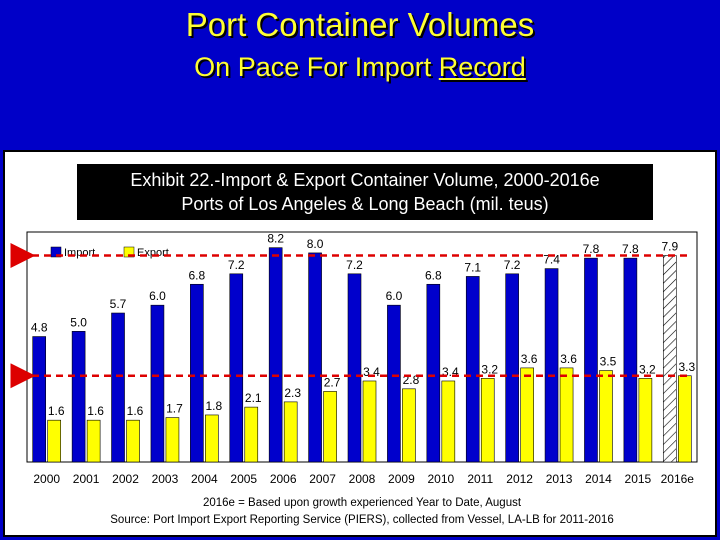  Describe the element at coordinates (292, 393) in the screenshot. I see `export-data-label: 2.3` at that location.